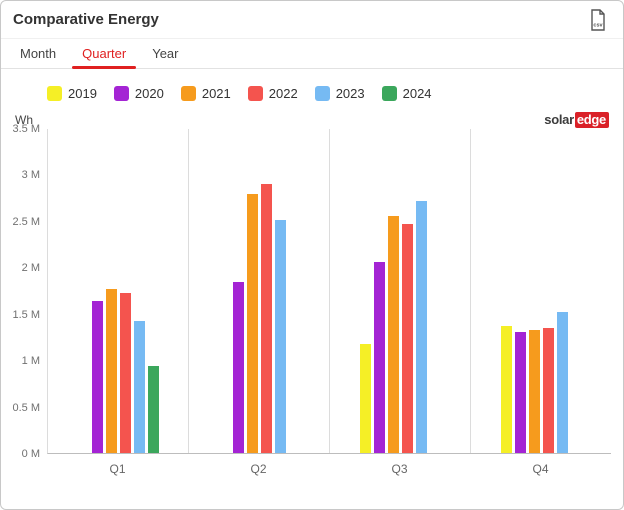 The width and height of the screenshot is (624, 510). What do you see at coordinates (506, 389) in the screenshot?
I see `bar-2019-q4` at bounding box center [506, 389].